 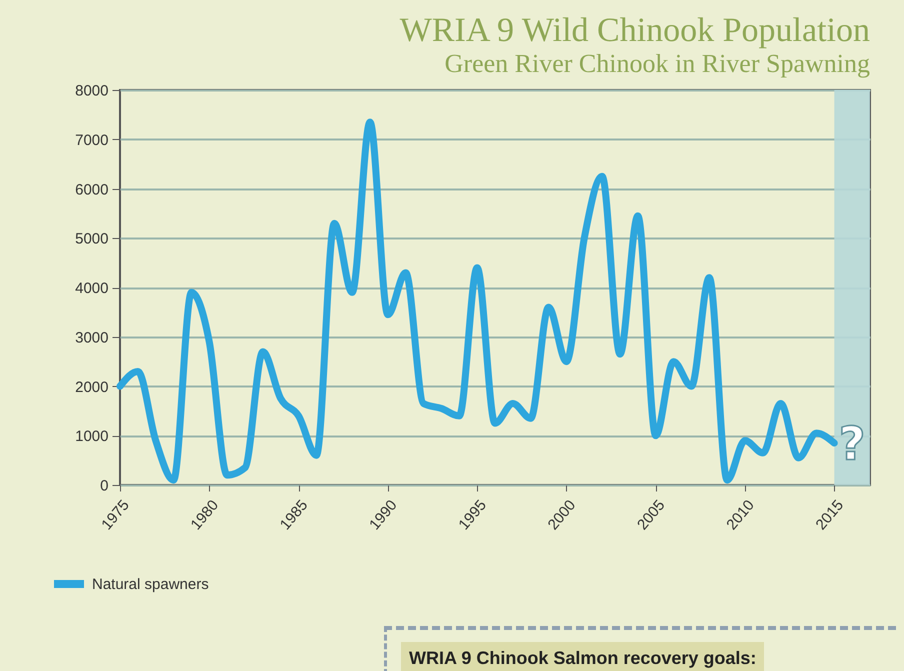 I want to click on y-tick-label: 6000, so click(x=91, y=189).